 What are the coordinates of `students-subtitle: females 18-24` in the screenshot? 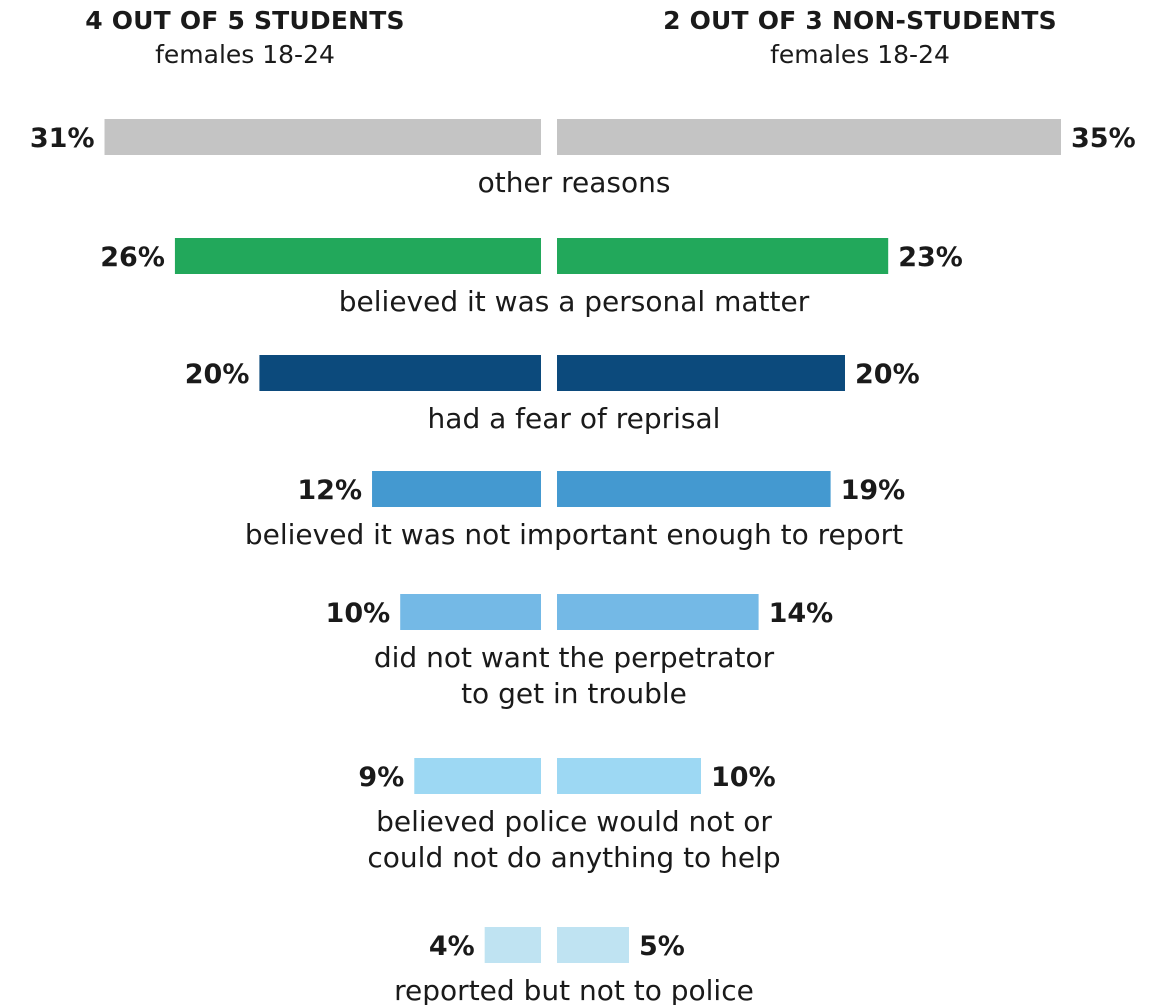 It's located at (245, 54).